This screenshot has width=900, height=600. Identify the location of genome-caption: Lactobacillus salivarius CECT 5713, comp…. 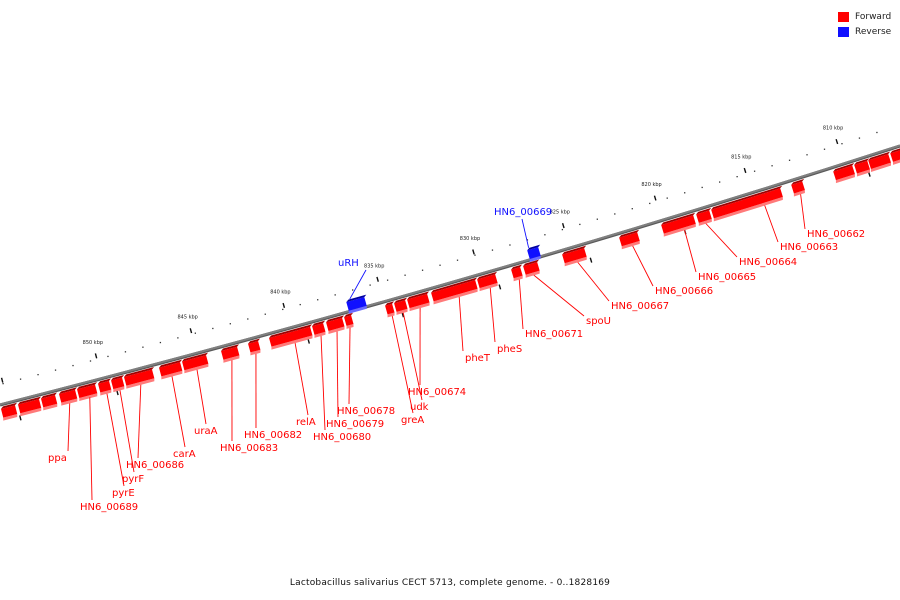
(450, 583).